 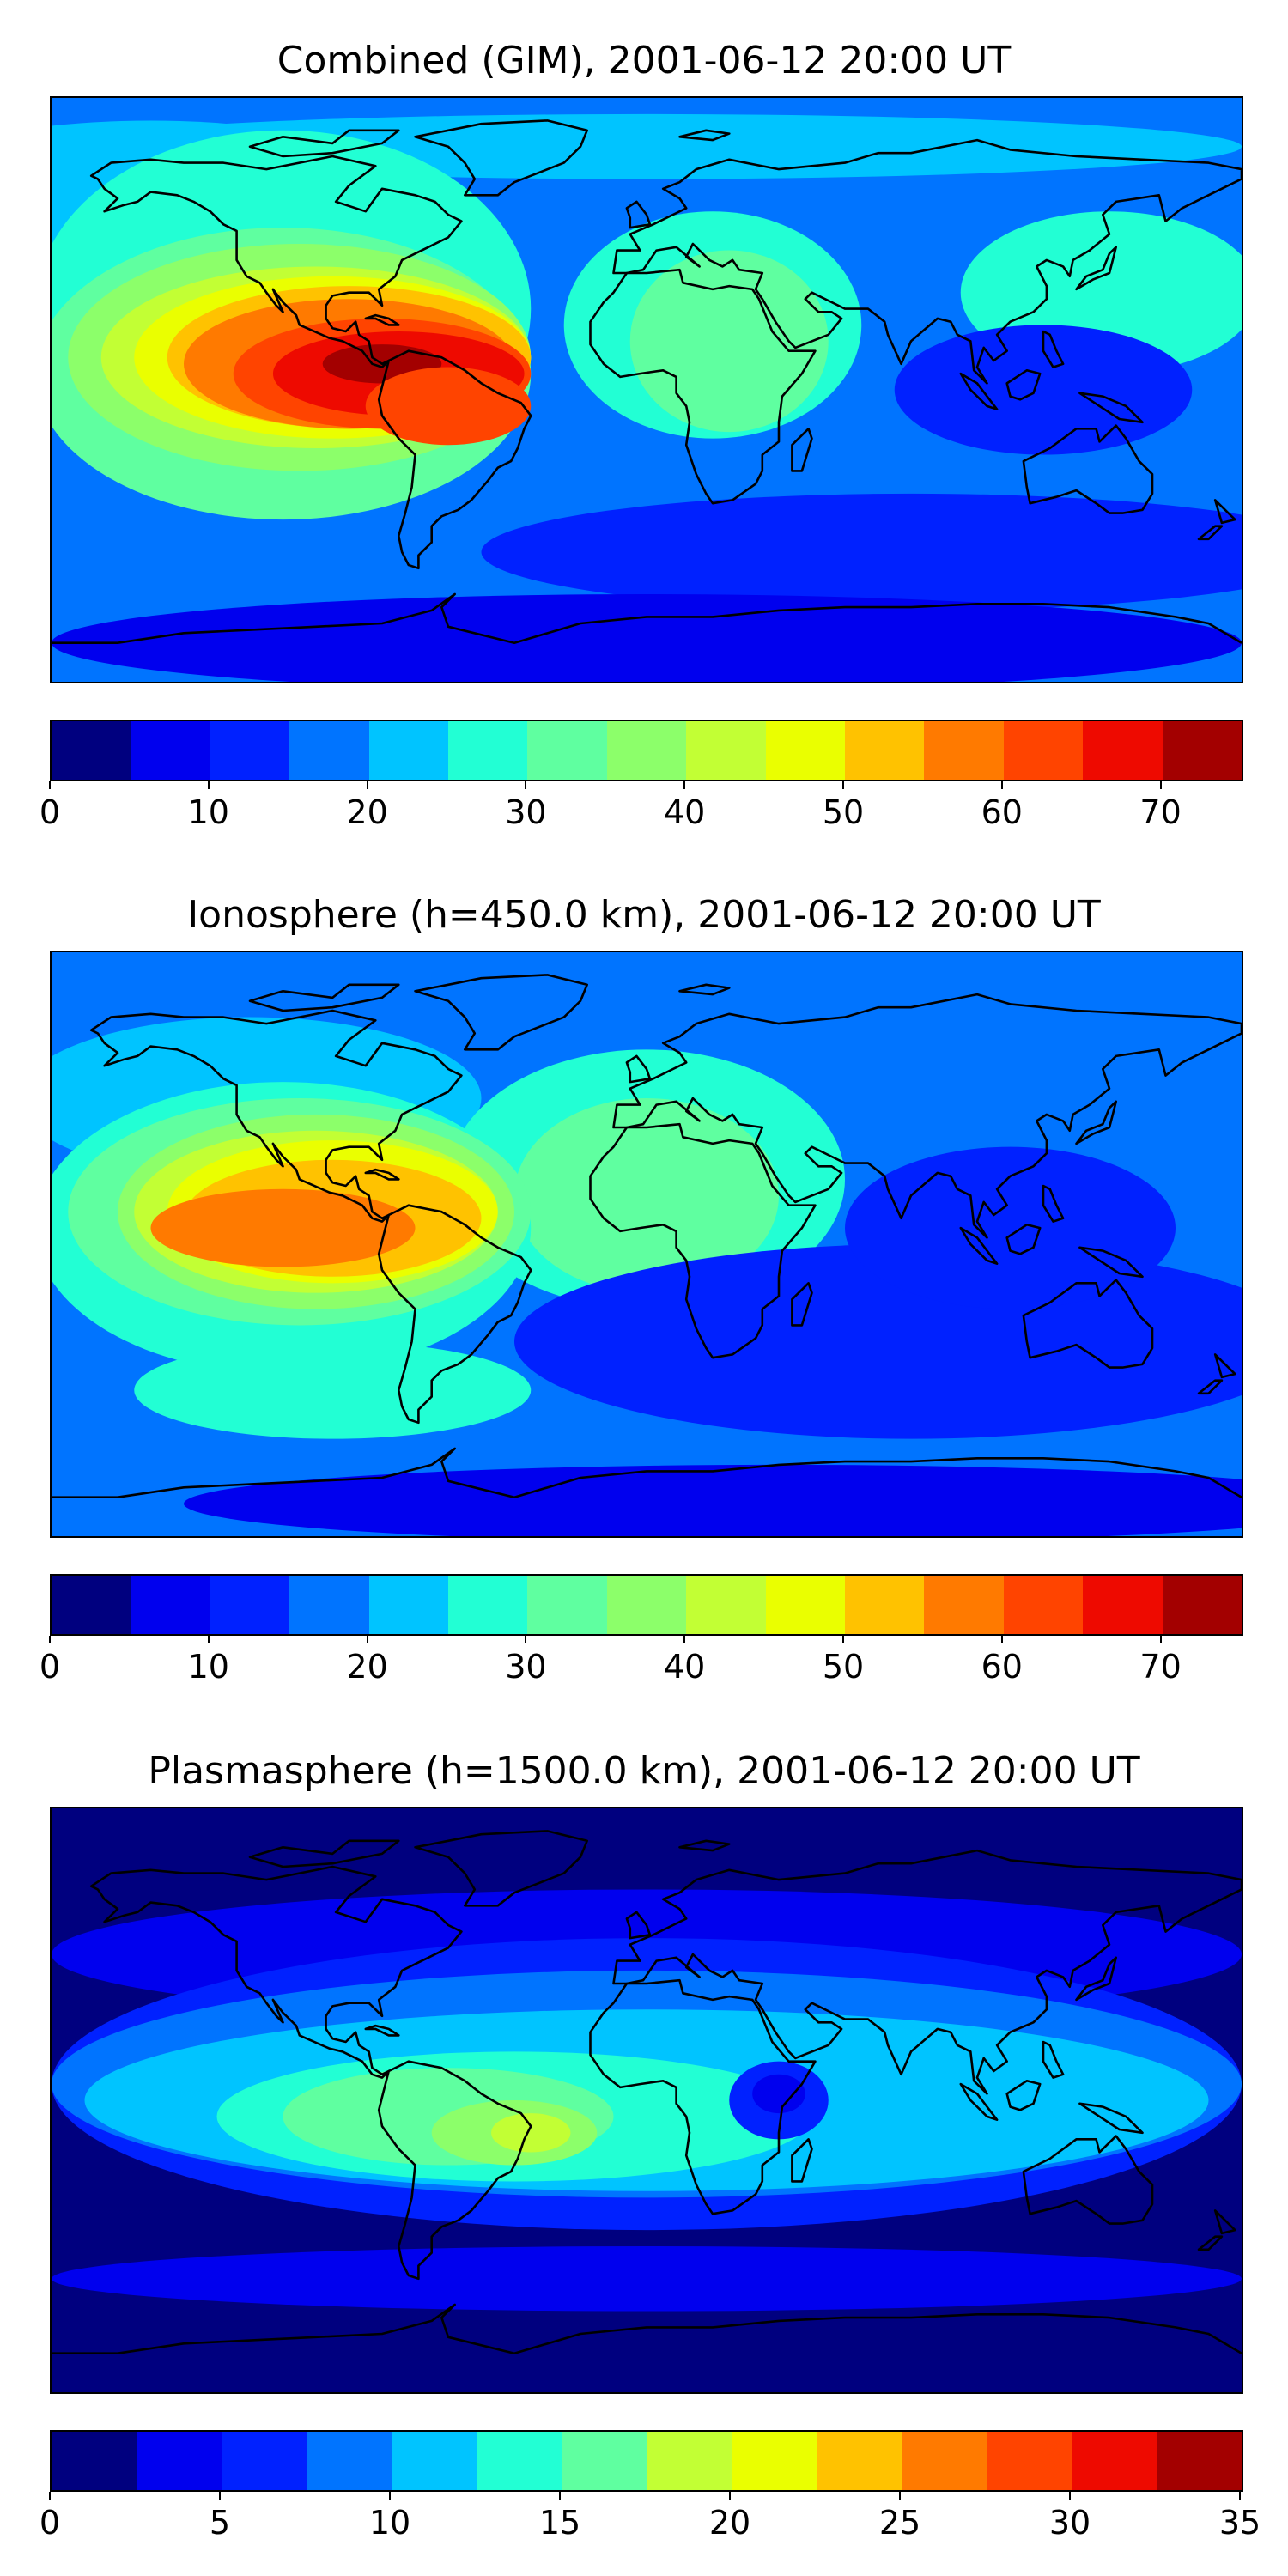 I want to click on colorbar-ticks: 0 5 10 15 20 25 30 35, so click(x=650, y=2517).